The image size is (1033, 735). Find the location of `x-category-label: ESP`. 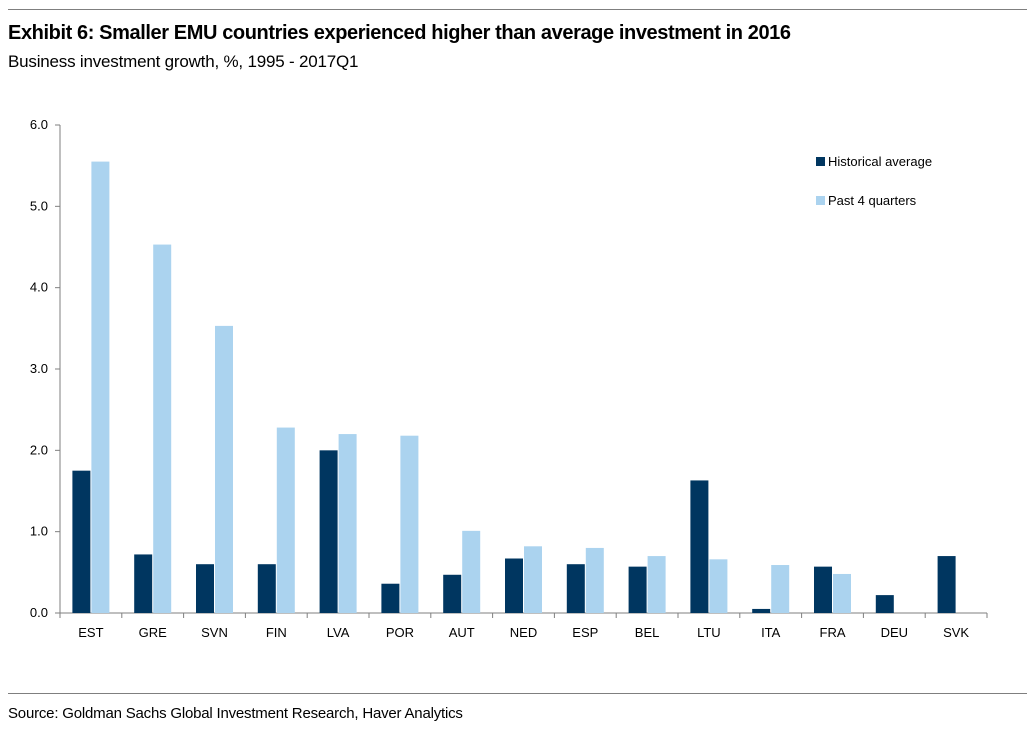

x-category-label: ESP is located at coordinates (585, 632).